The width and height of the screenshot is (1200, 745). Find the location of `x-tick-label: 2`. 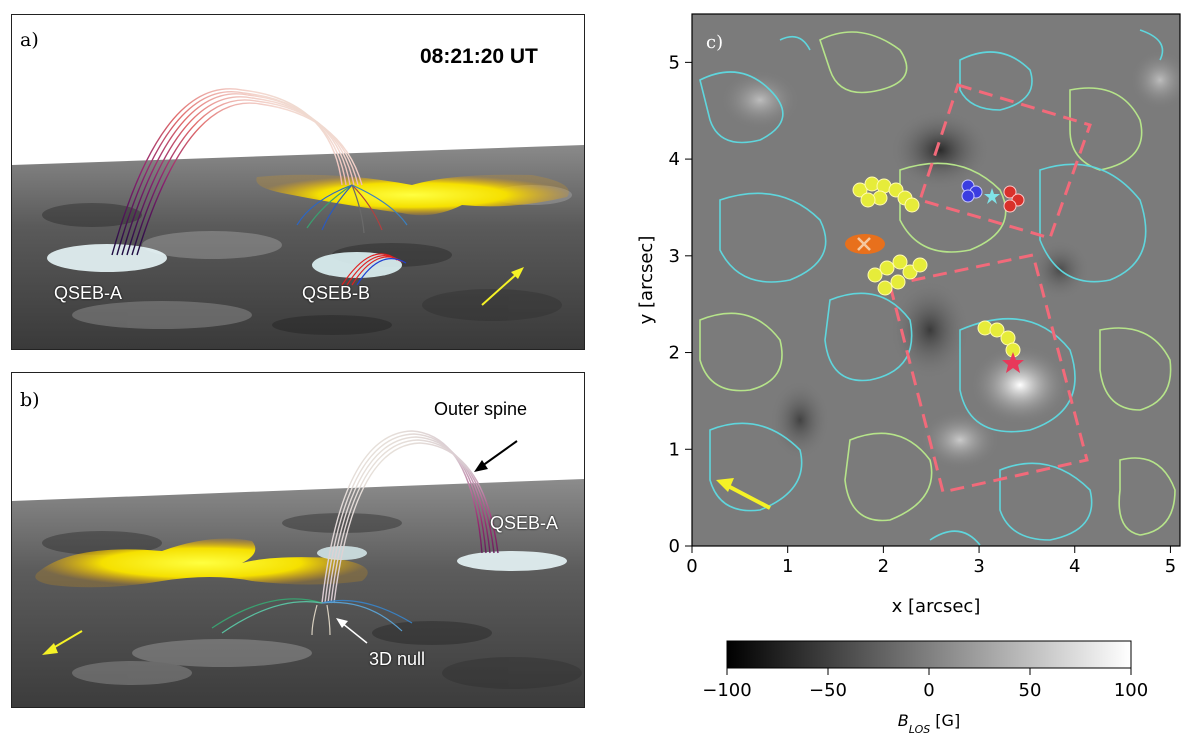

x-tick-label: 2 is located at coordinates (883, 566).